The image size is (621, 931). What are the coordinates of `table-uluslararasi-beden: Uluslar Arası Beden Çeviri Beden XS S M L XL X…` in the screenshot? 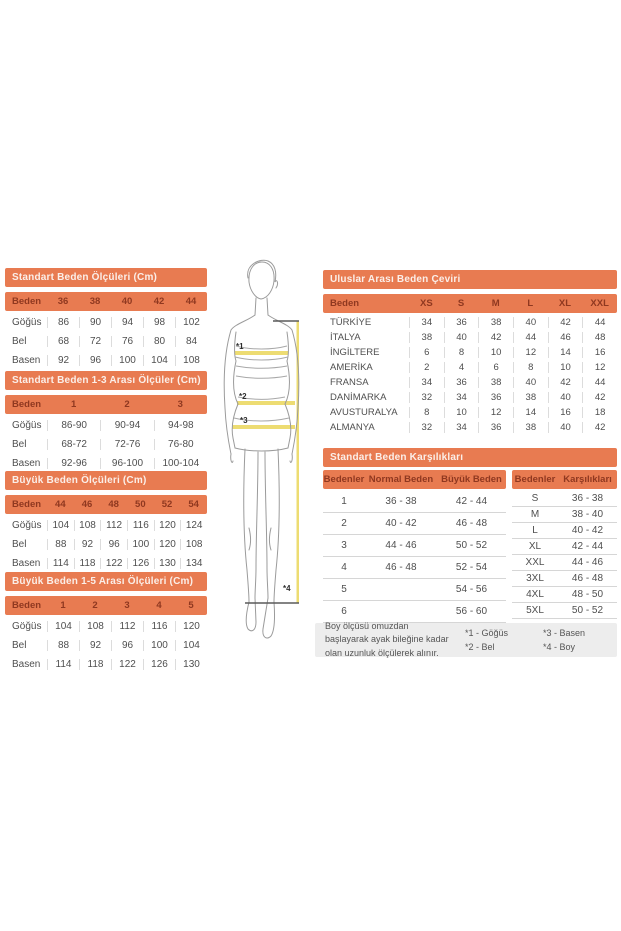 It's located at (470, 352).